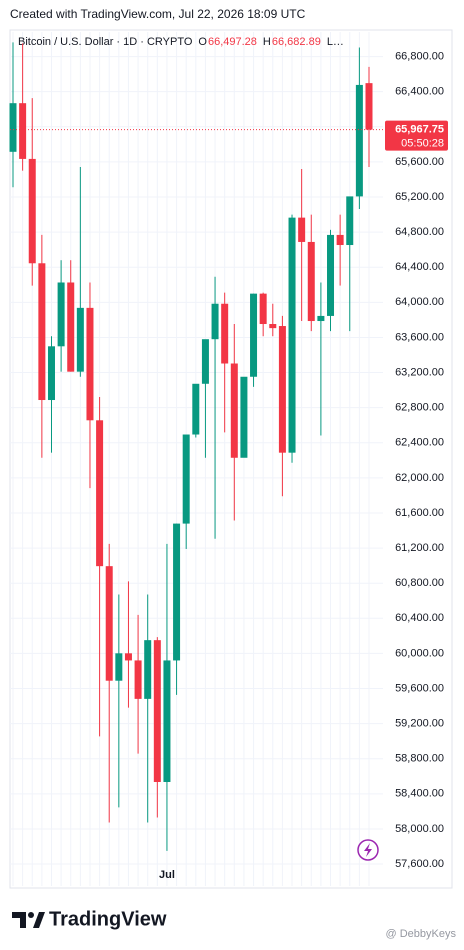 This screenshot has height=950, width=464. I want to click on open-value: 66,497.28, so click(232, 42).